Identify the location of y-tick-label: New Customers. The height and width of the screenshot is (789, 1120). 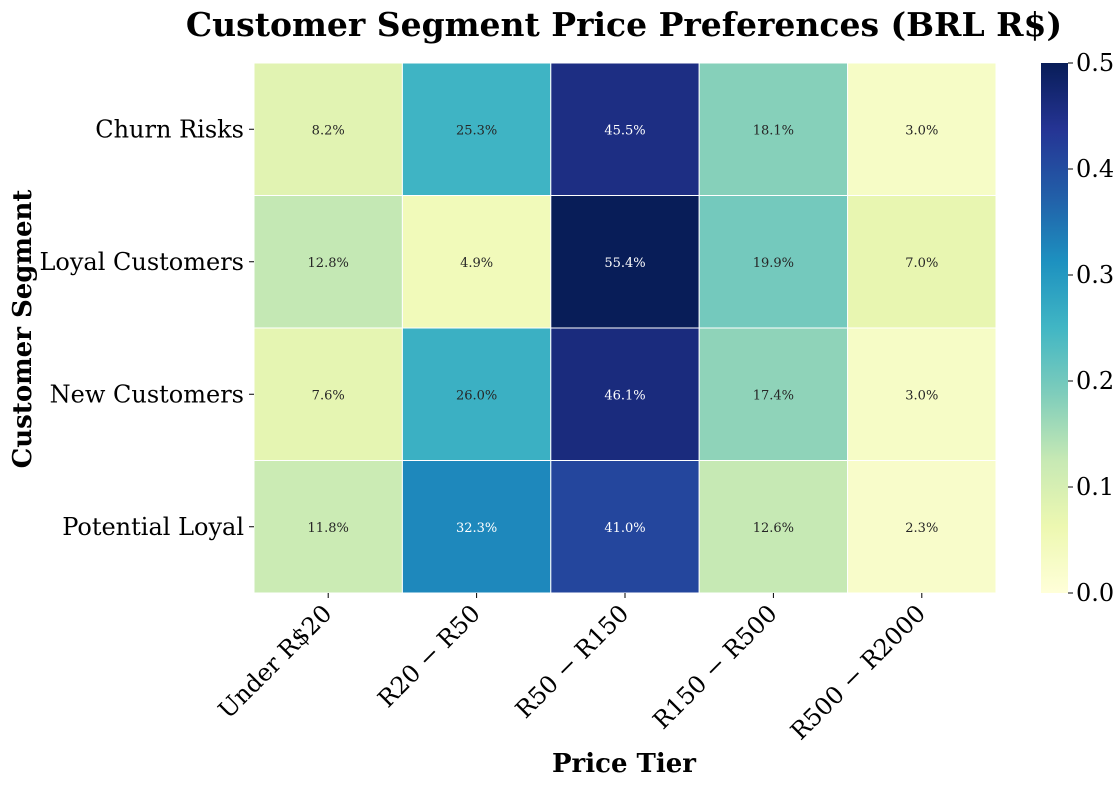
(147, 394).